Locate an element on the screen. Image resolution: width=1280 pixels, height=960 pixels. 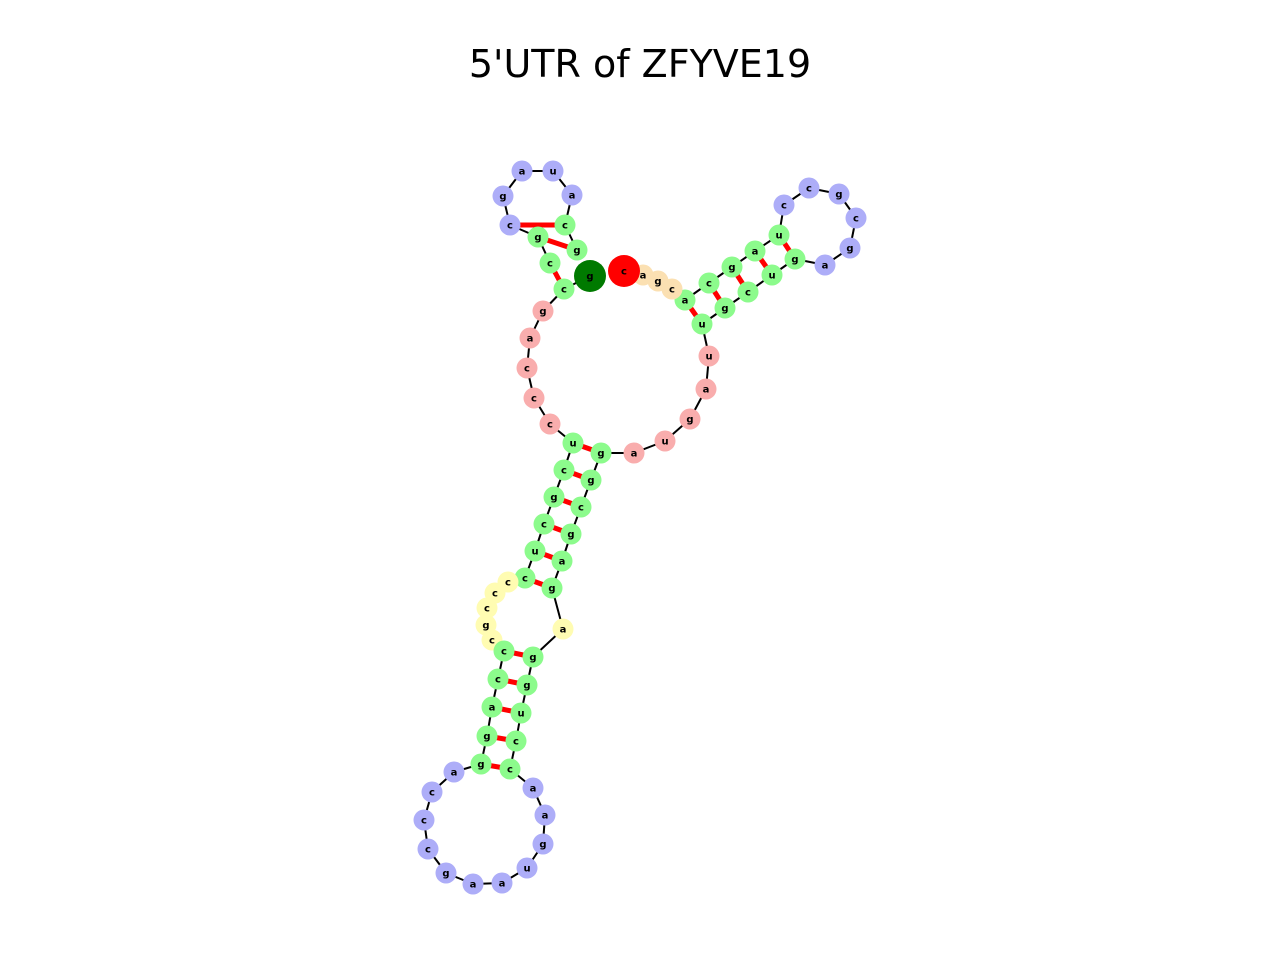
nucleotide-33: a is located at coordinates (545, 815).